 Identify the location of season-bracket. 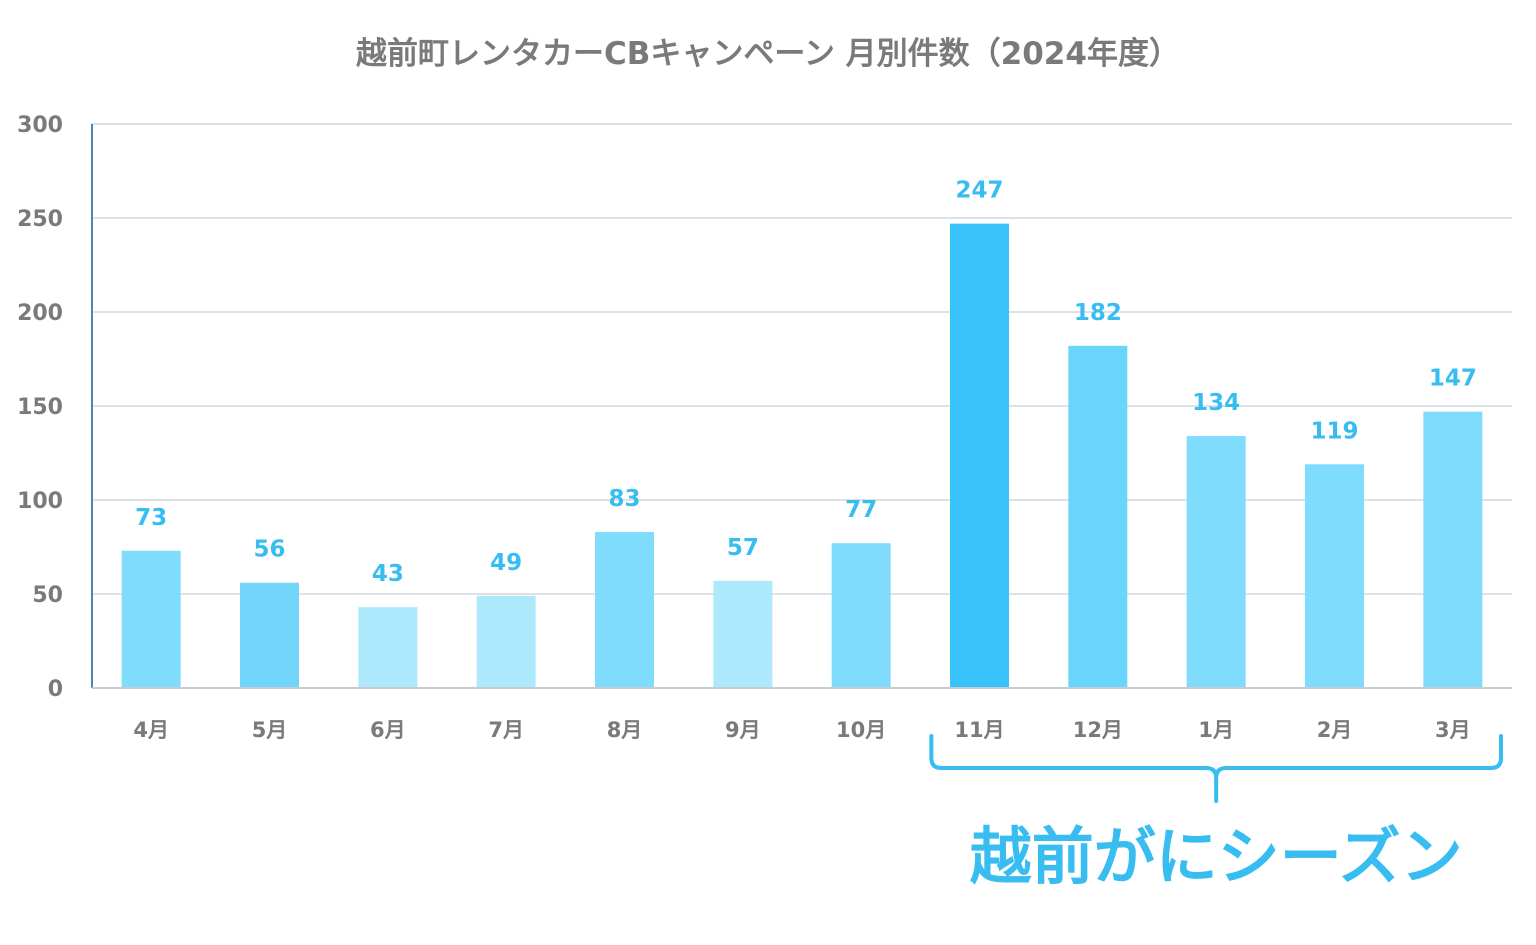
(1216, 768).